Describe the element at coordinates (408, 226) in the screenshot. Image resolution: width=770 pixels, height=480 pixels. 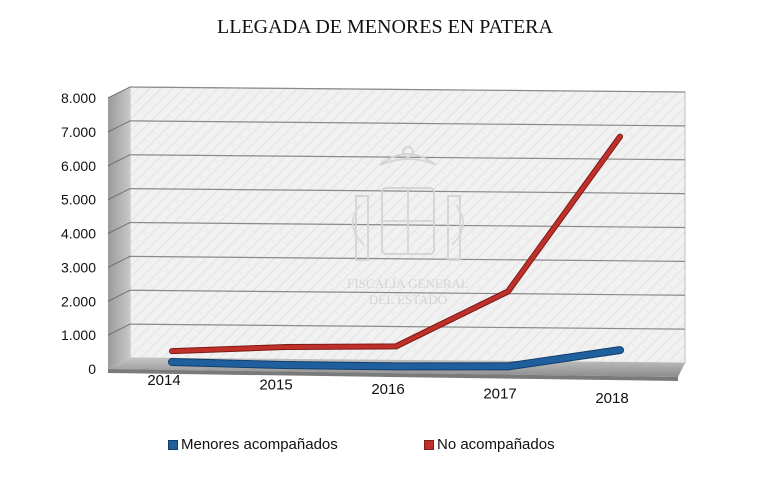
I see `watermark-emblem: FISCALÍA GENERAL DEL ESTADO` at that location.